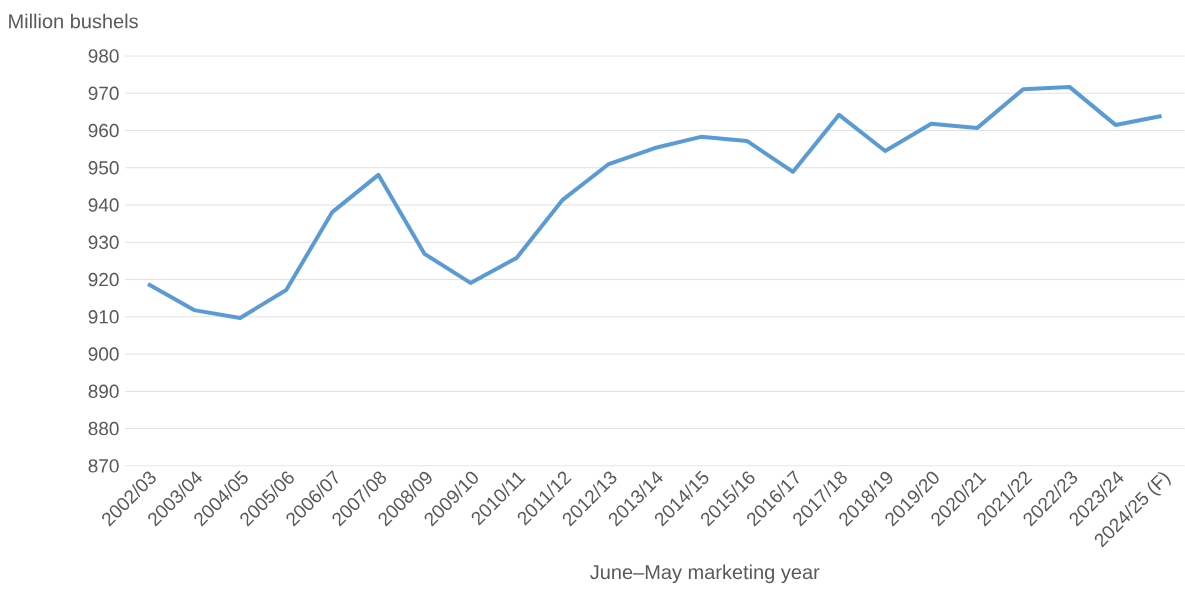 The width and height of the screenshot is (1185, 590). What do you see at coordinates (103, 354) in the screenshot?
I see `y-tick-label: 900` at bounding box center [103, 354].